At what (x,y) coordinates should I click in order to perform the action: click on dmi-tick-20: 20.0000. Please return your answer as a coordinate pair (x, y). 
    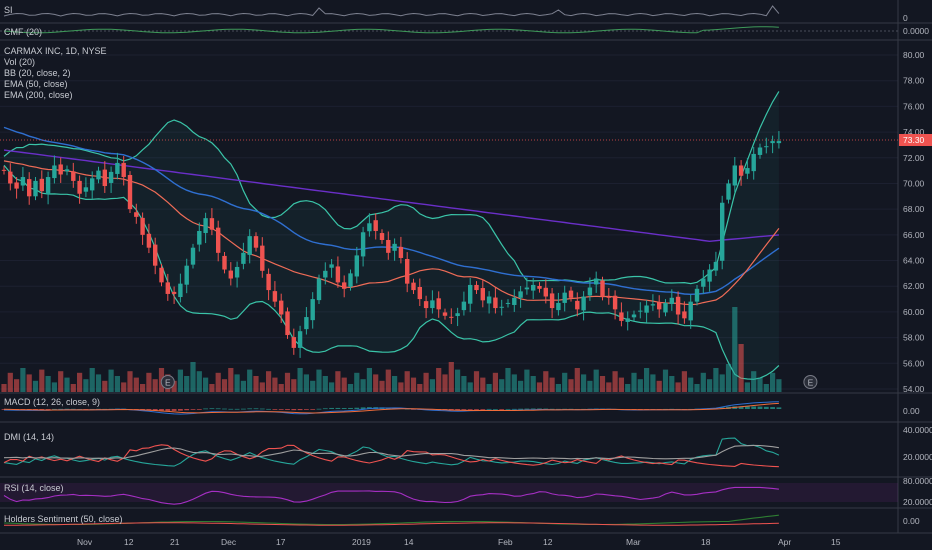
    Looking at the image, I should click on (917, 457).